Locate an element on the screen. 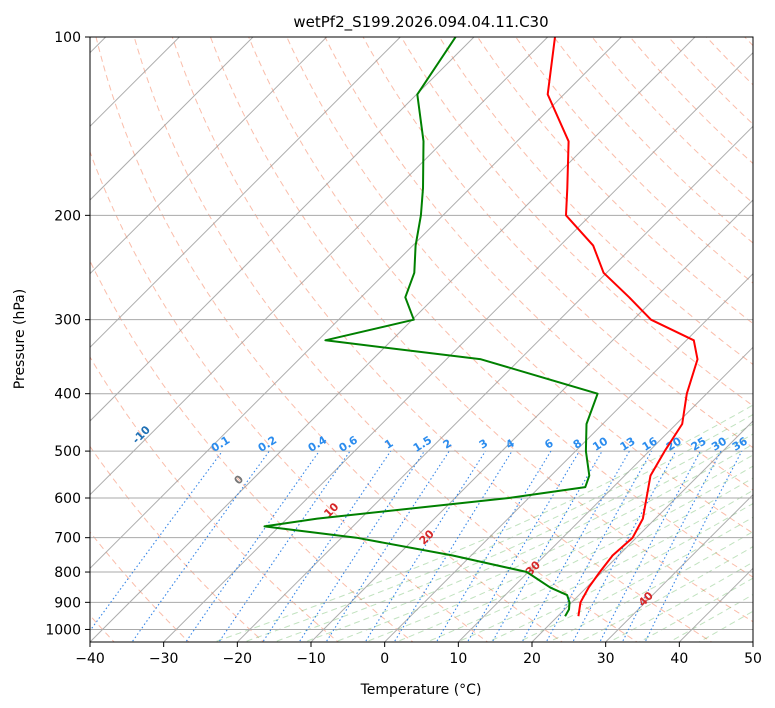 This screenshot has height=708, width=775. x-tick-label: 50 is located at coordinates (753, 659).